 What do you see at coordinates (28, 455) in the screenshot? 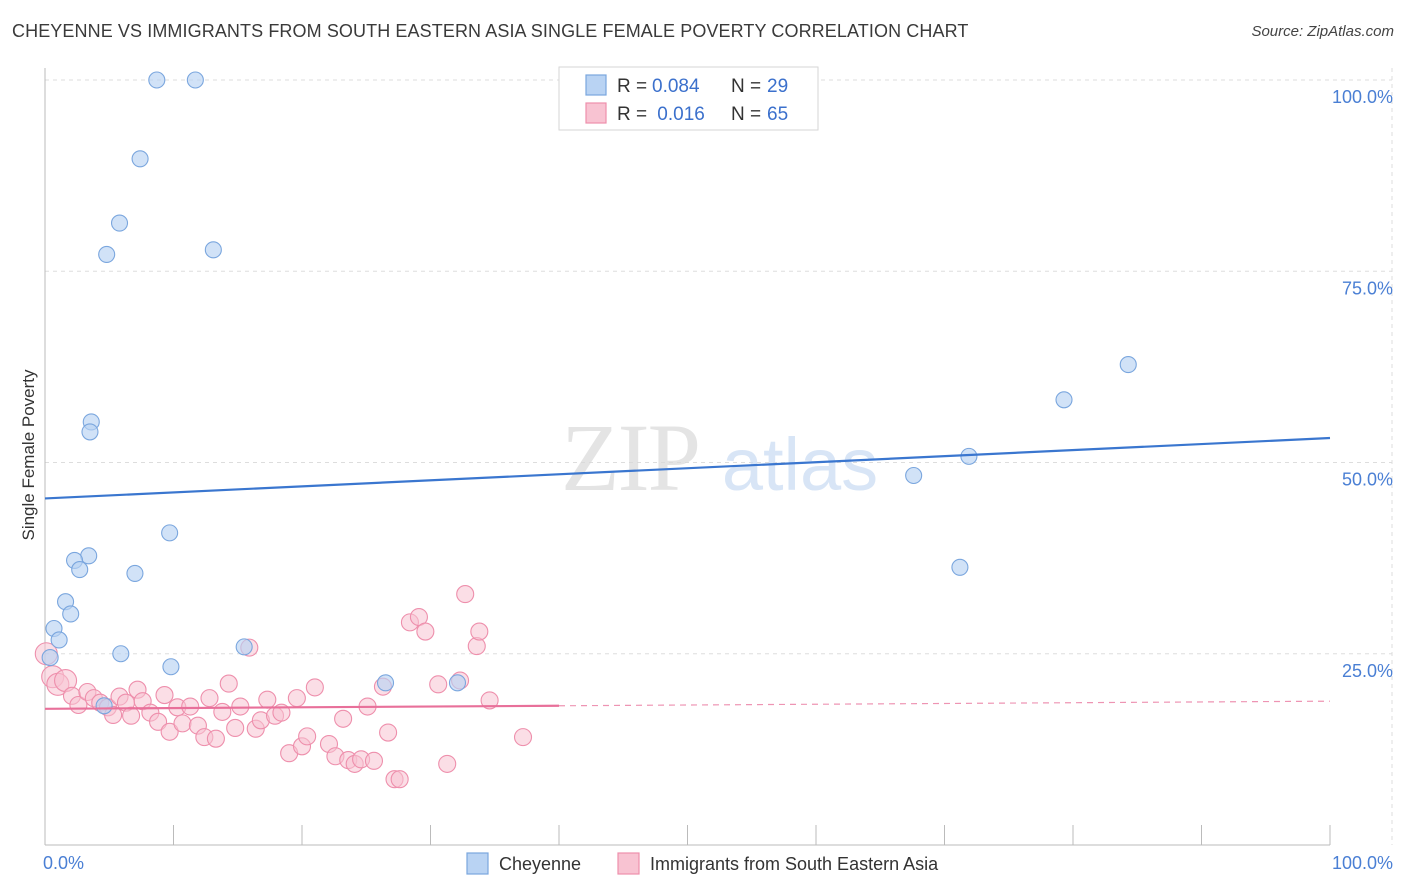
I see `y-axis-label: Single Female Poverty` at bounding box center [28, 455].